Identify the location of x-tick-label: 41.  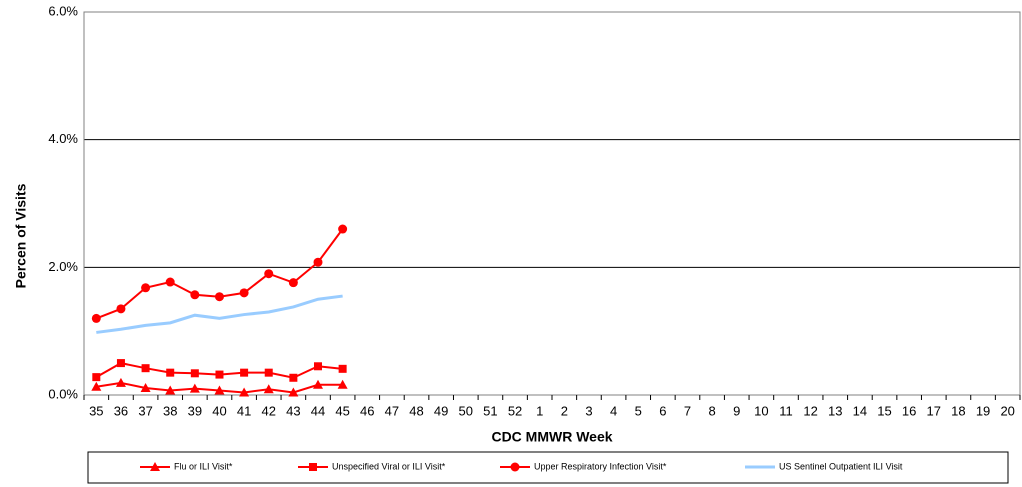
(244, 410).